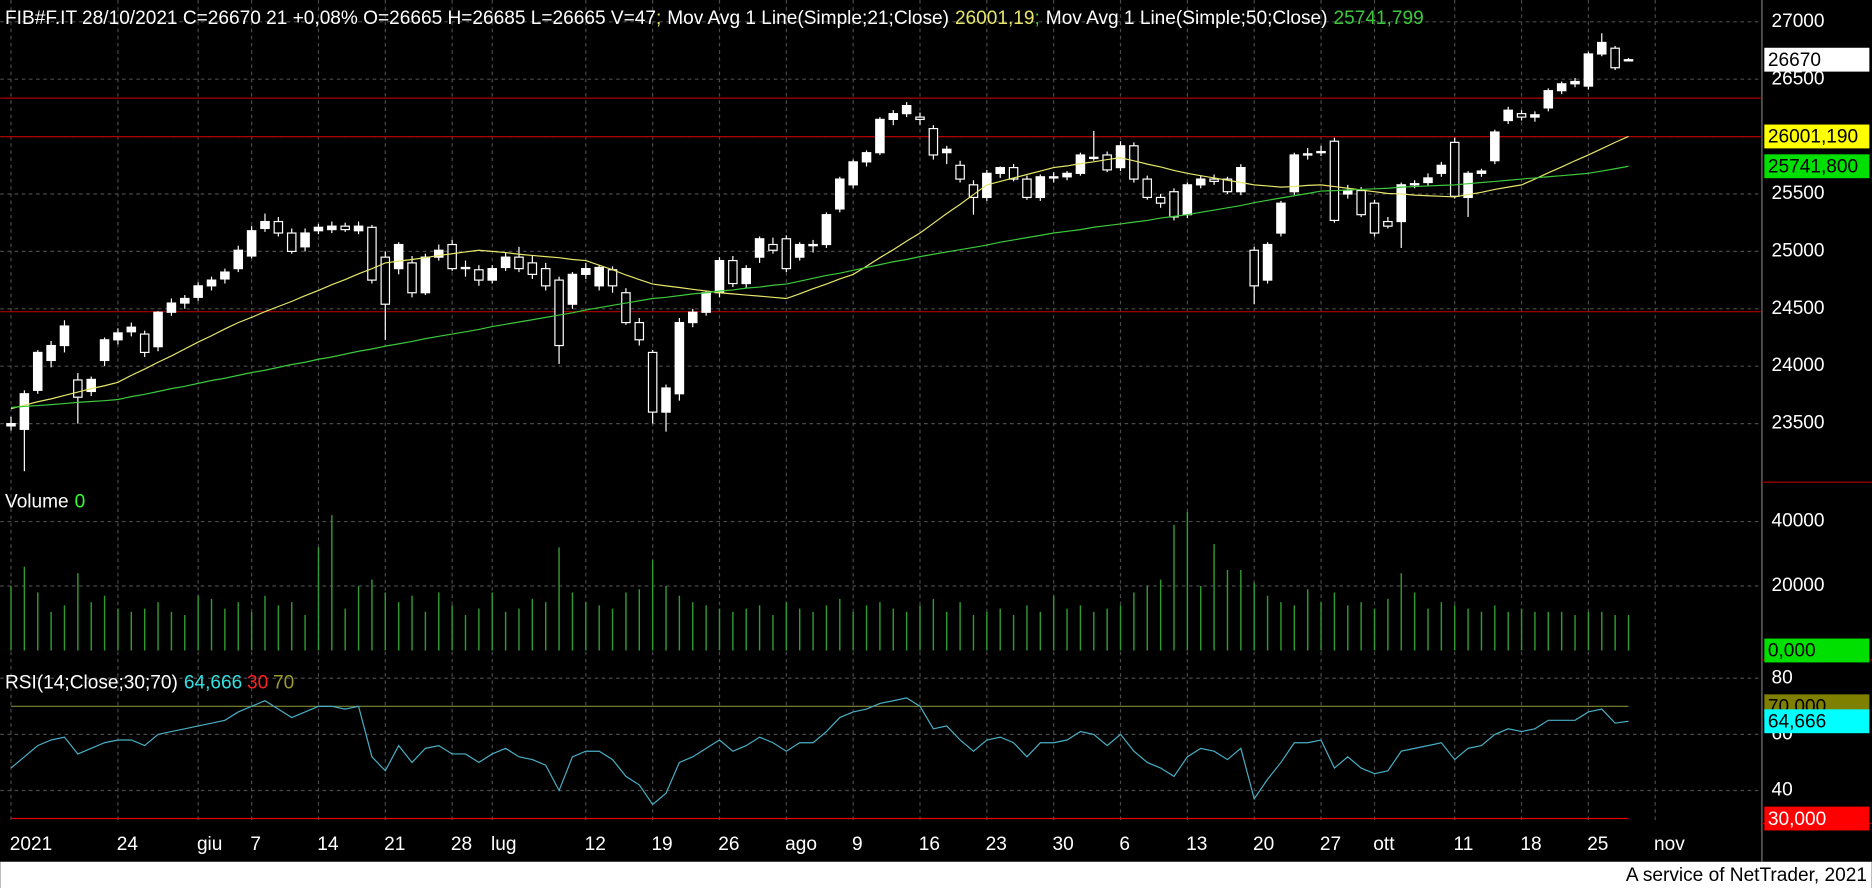  What do you see at coordinates (661, 844) in the screenshot?
I see `x-tick-label: 19` at bounding box center [661, 844].